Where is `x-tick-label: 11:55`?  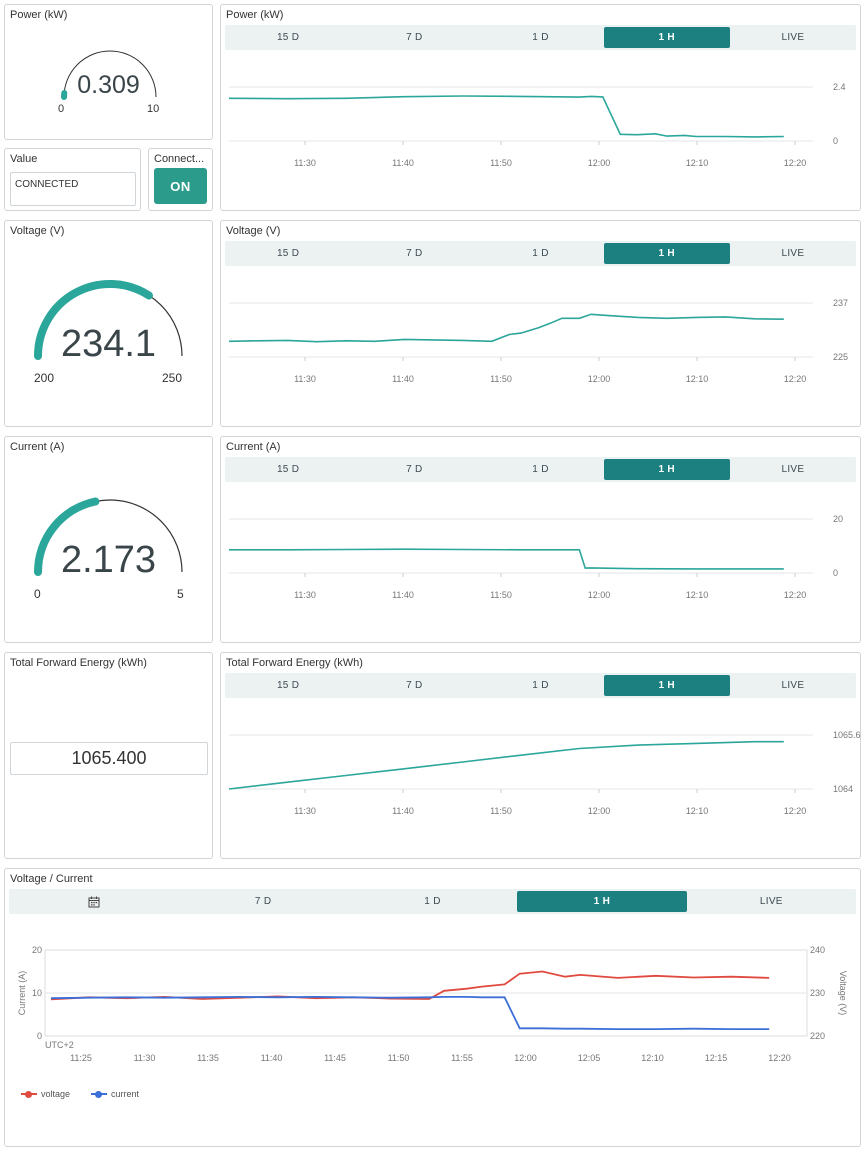 x-tick-label: 11:55 is located at coordinates (462, 1058).